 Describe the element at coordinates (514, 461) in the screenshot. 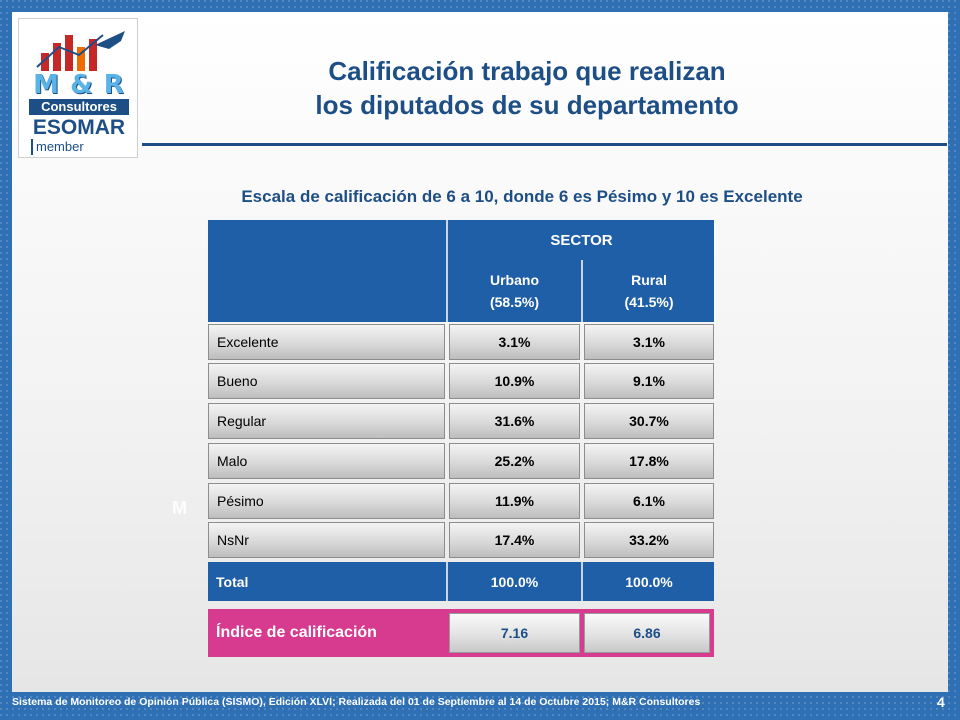

I see `urbano-value: 25.2%` at that location.